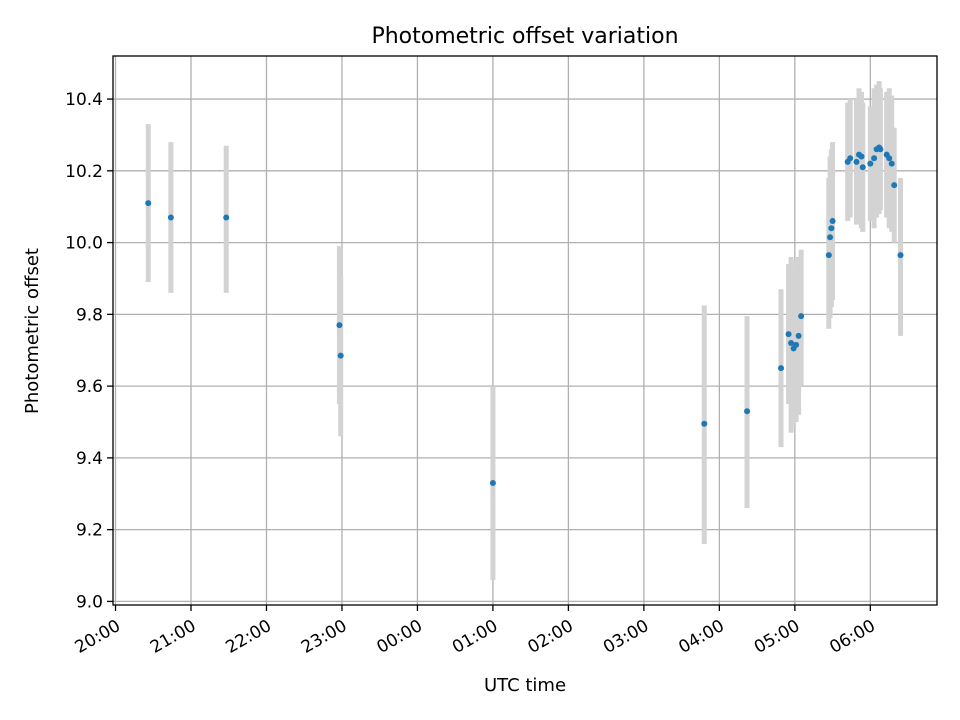 This screenshot has width=960, height=720. What do you see at coordinates (84, 244) in the screenshot?
I see `y-tick-label: 10.0` at bounding box center [84, 244].